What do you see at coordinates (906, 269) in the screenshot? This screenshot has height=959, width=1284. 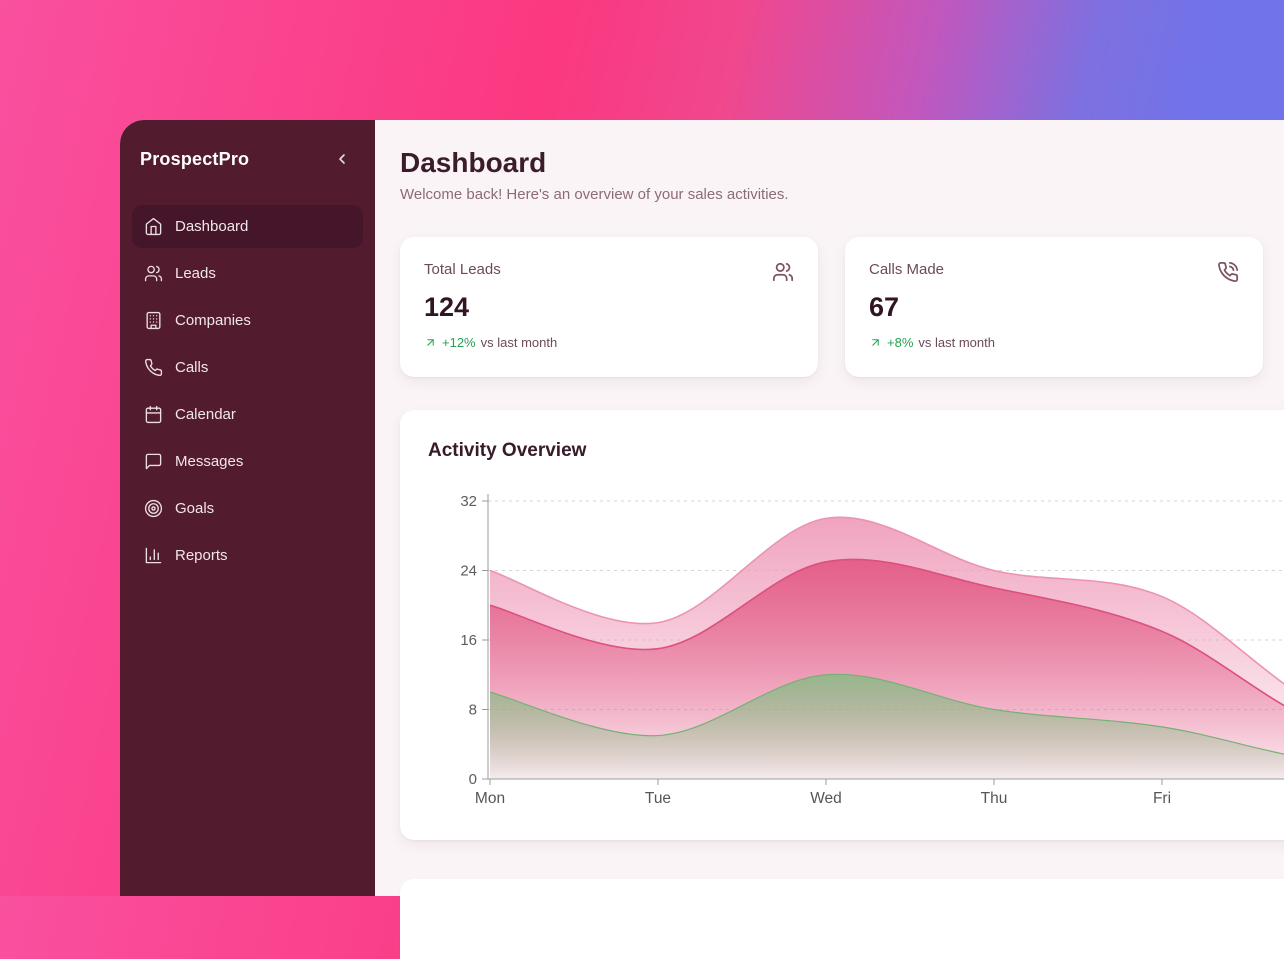 I see `stat-label: Calls Made` at bounding box center [906, 269].